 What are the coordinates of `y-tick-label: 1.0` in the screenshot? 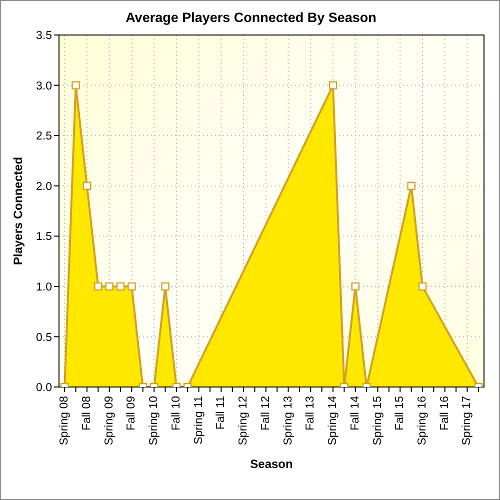 It's located at (44, 288).